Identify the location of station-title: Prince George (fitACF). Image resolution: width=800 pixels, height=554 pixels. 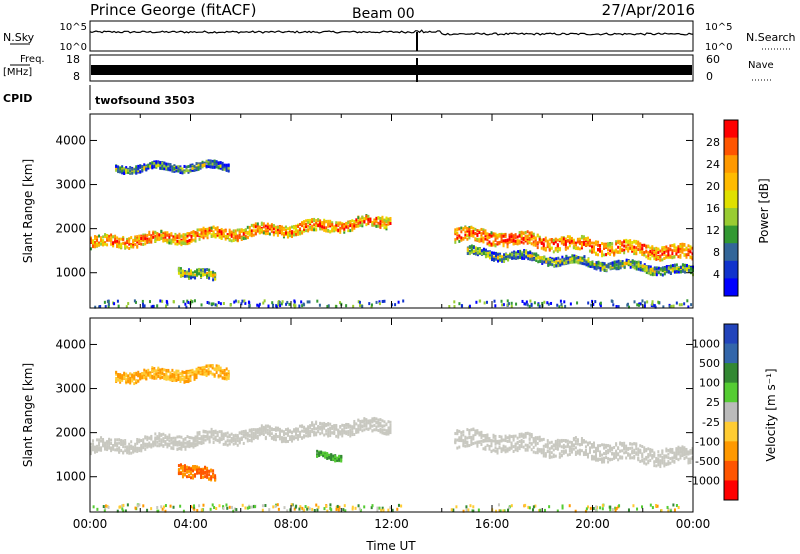
(173, 10).